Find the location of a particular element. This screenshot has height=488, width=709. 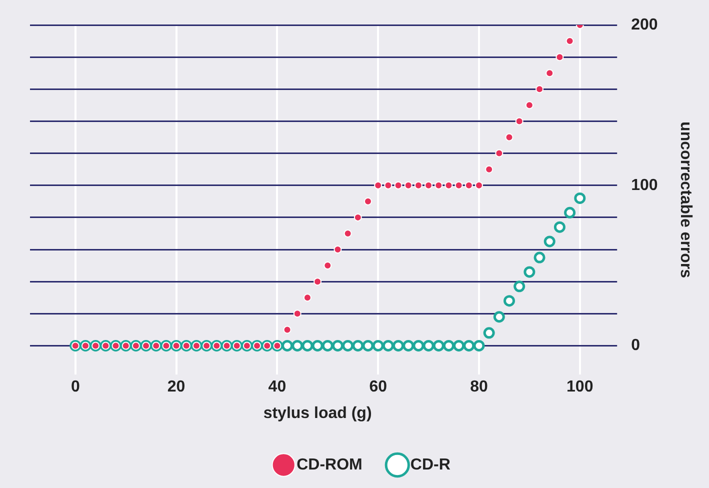

x-axis-title: stylus load (g) is located at coordinates (317, 413).